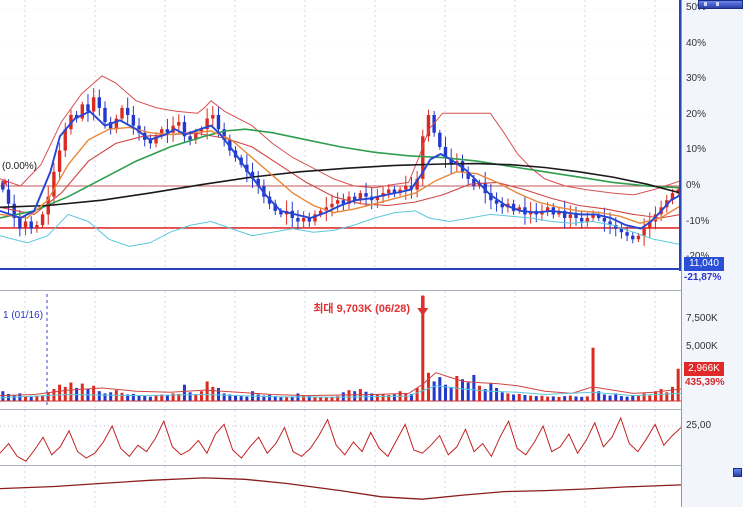  What do you see at coordinates (699, 425) in the screenshot?
I see `y-axis-tick: 25,00` at bounding box center [699, 425].